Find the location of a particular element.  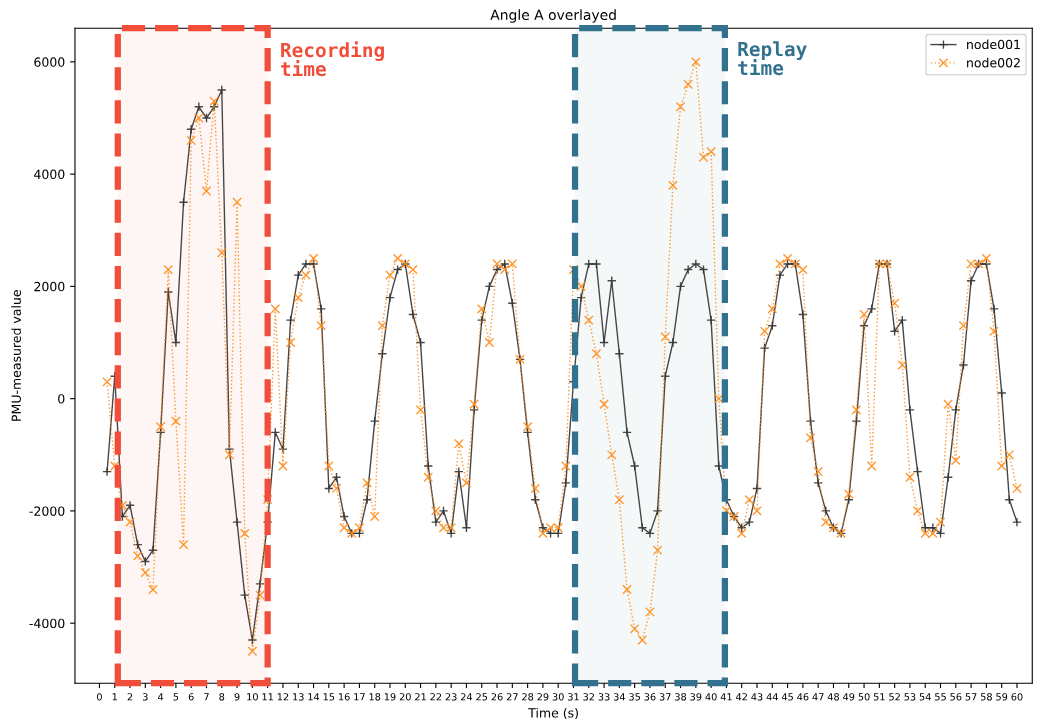

x-tick-label: 47 is located at coordinates (818, 697).